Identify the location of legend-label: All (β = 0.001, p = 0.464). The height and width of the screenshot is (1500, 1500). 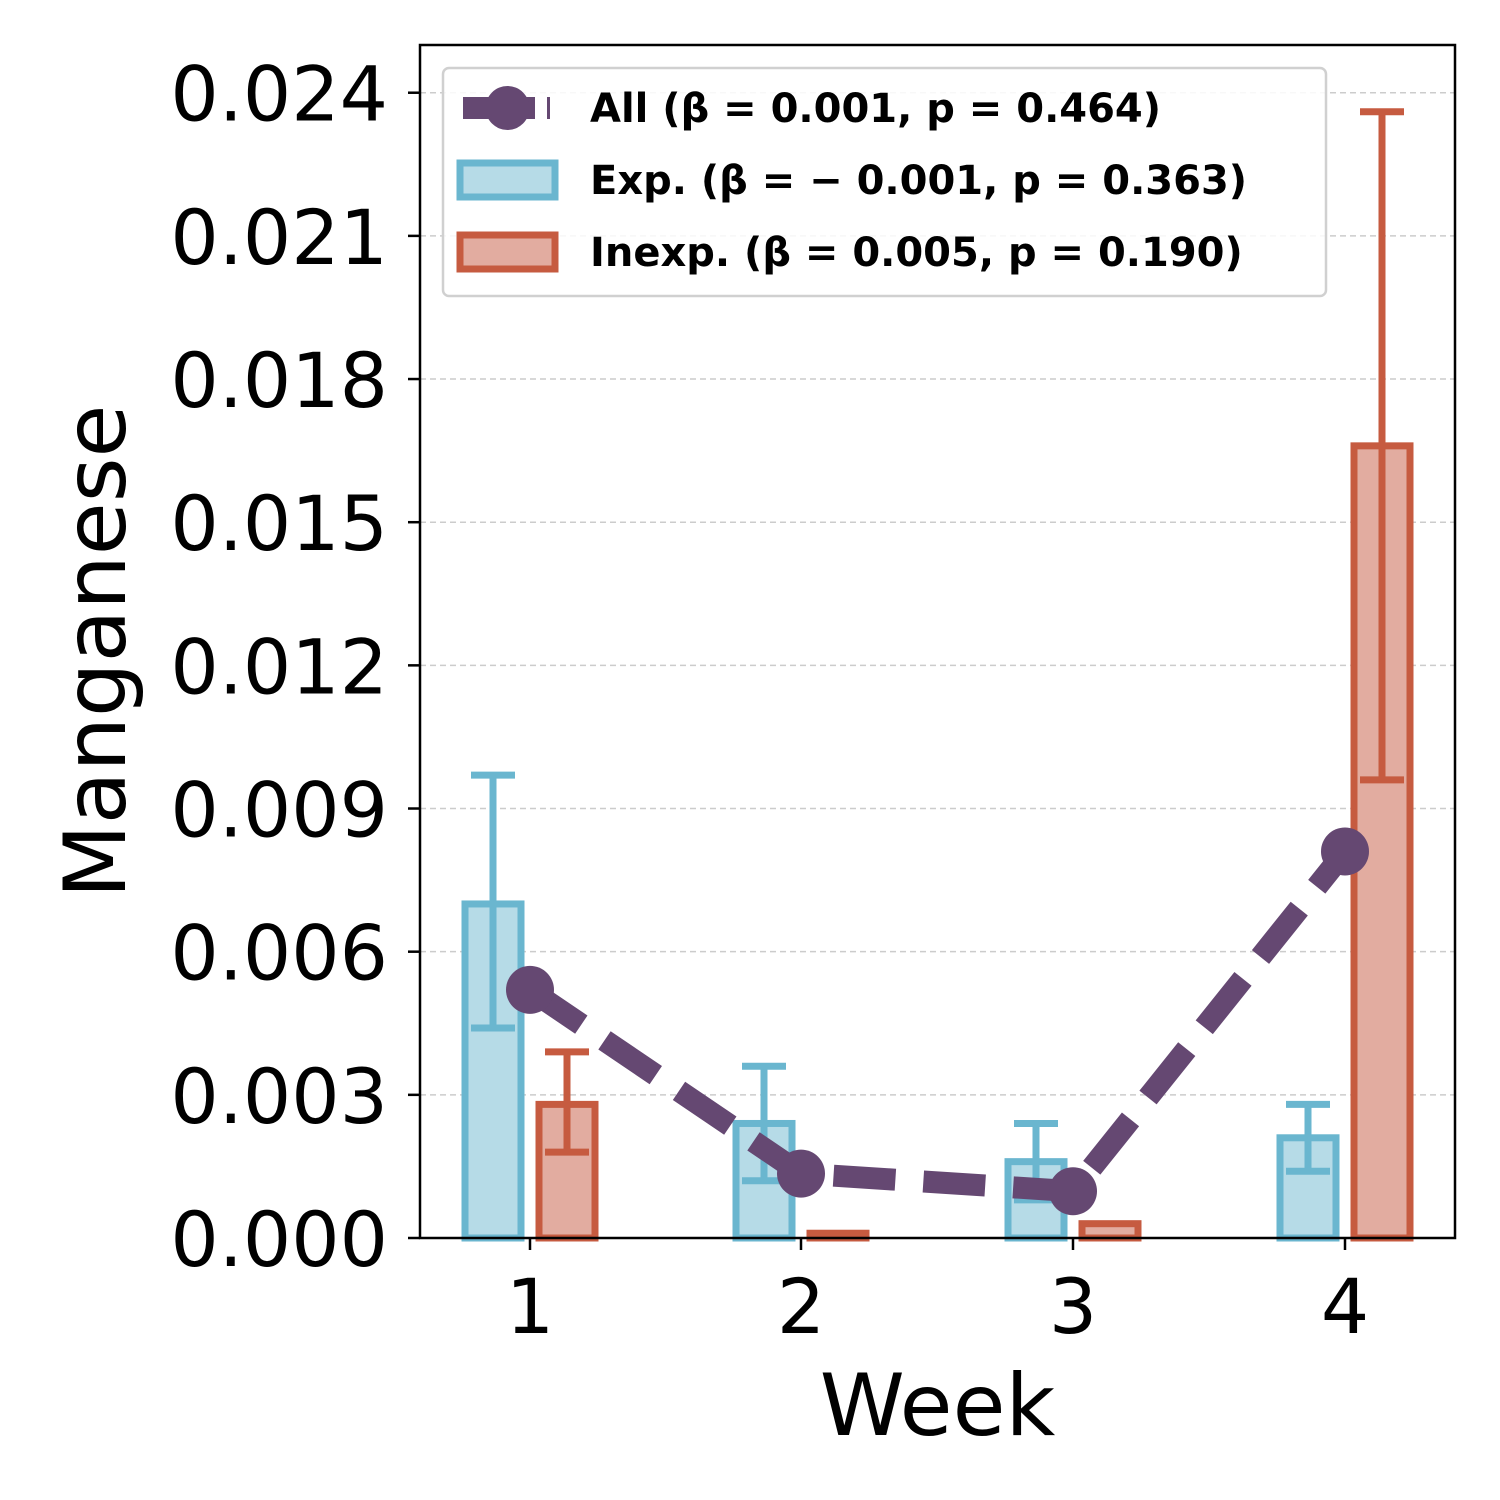
(875, 109).